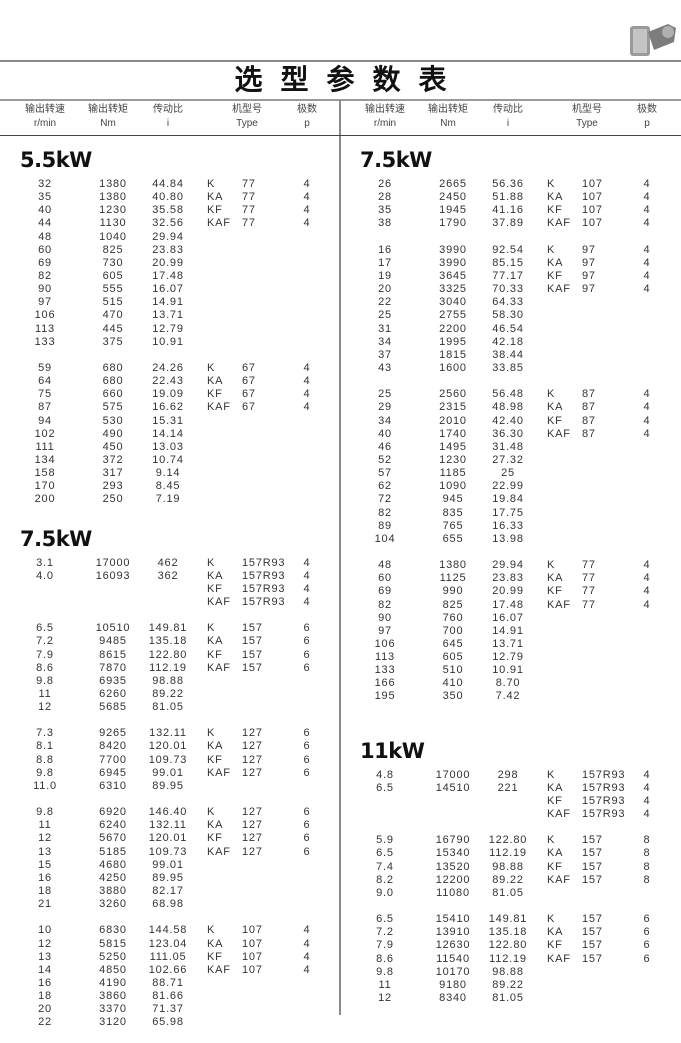 The height and width of the screenshot is (1043, 681). What do you see at coordinates (170, 746) in the screenshot?
I see `table-row: 8.1 8420 120.01 KA 127 6` at bounding box center [170, 746].